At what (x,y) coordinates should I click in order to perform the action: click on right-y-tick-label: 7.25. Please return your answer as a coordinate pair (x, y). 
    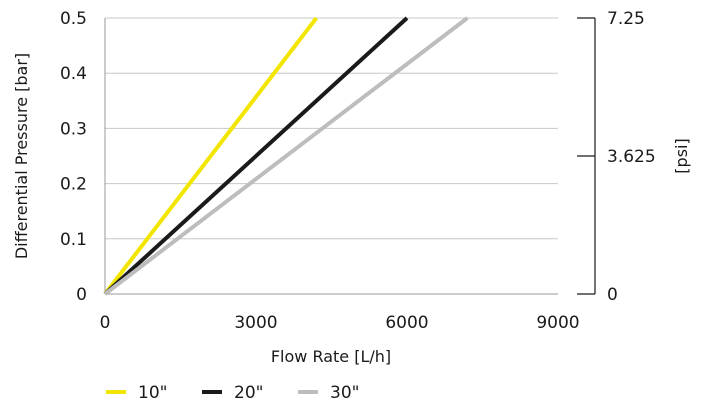
    Looking at the image, I should click on (626, 19).